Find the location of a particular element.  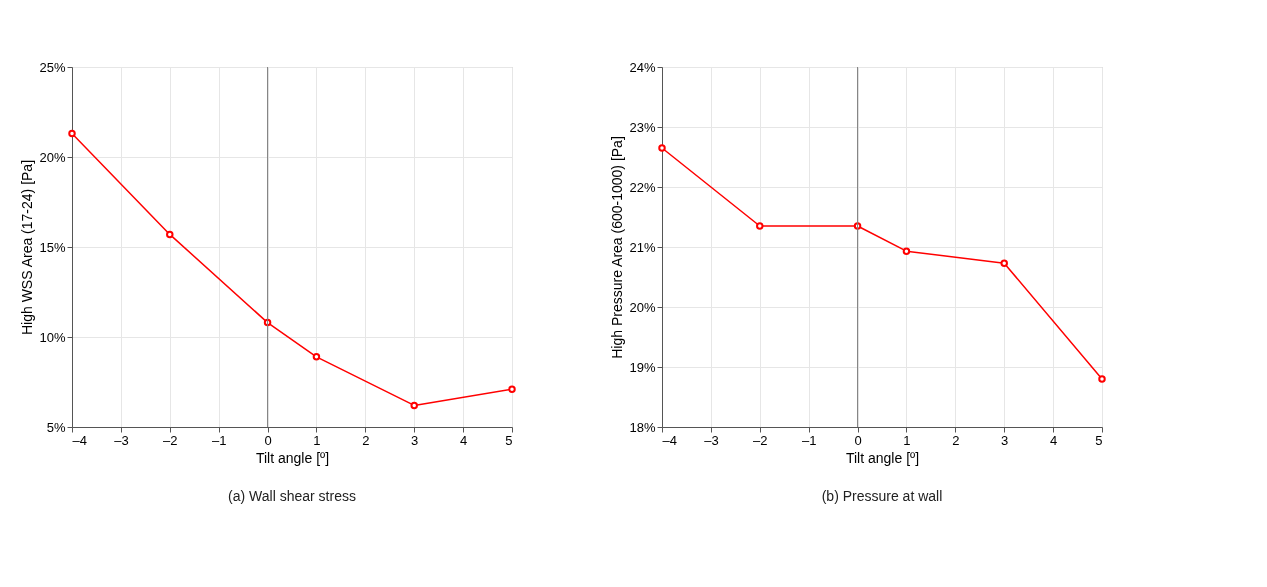

y-tick-label: 10% is located at coordinates (52, 337).